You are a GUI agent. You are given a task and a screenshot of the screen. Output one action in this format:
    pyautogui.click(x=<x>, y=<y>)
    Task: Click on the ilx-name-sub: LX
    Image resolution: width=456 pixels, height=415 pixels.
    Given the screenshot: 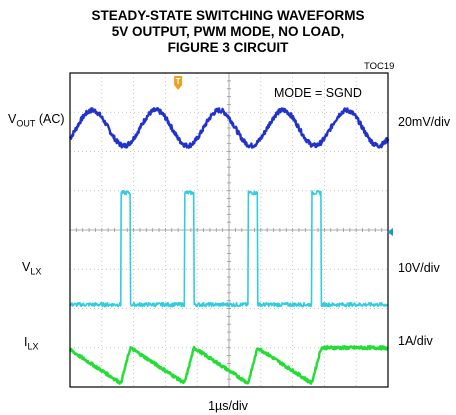 What is the action you would take?
    pyautogui.click(x=33, y=346)
    